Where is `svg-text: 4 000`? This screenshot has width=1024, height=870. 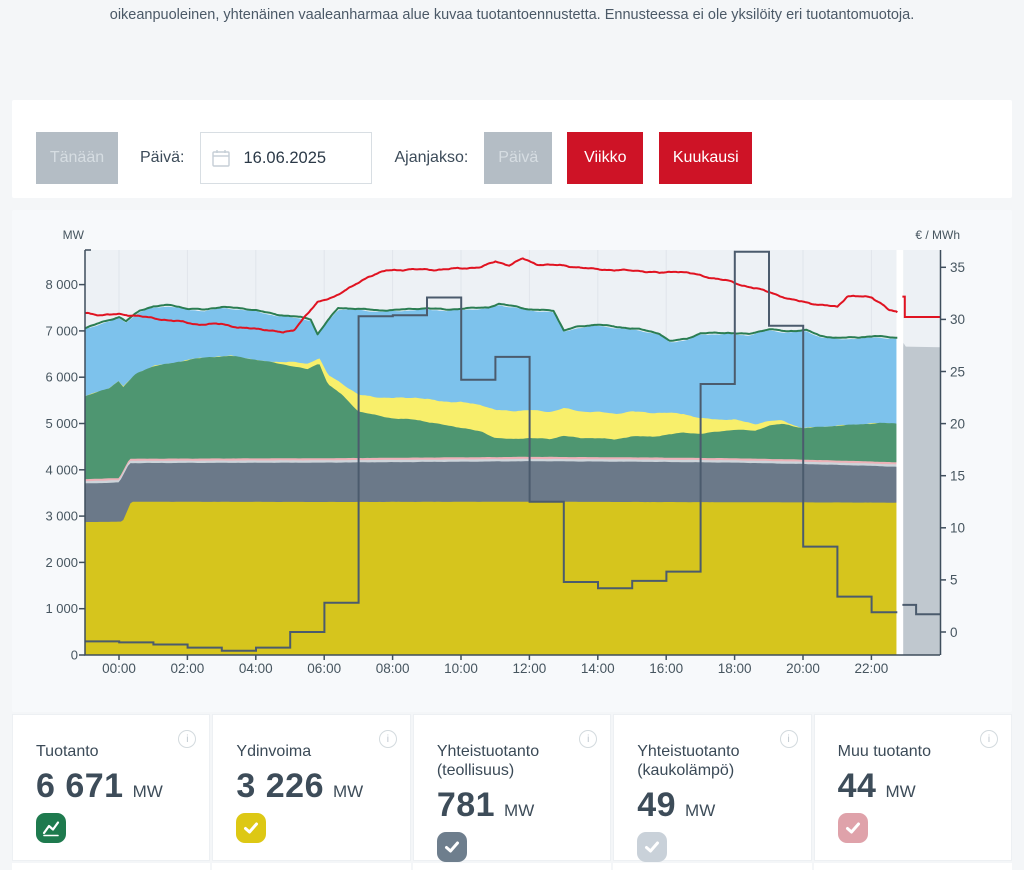
svg-text: 4 000 is located at coordinates (61, 469).